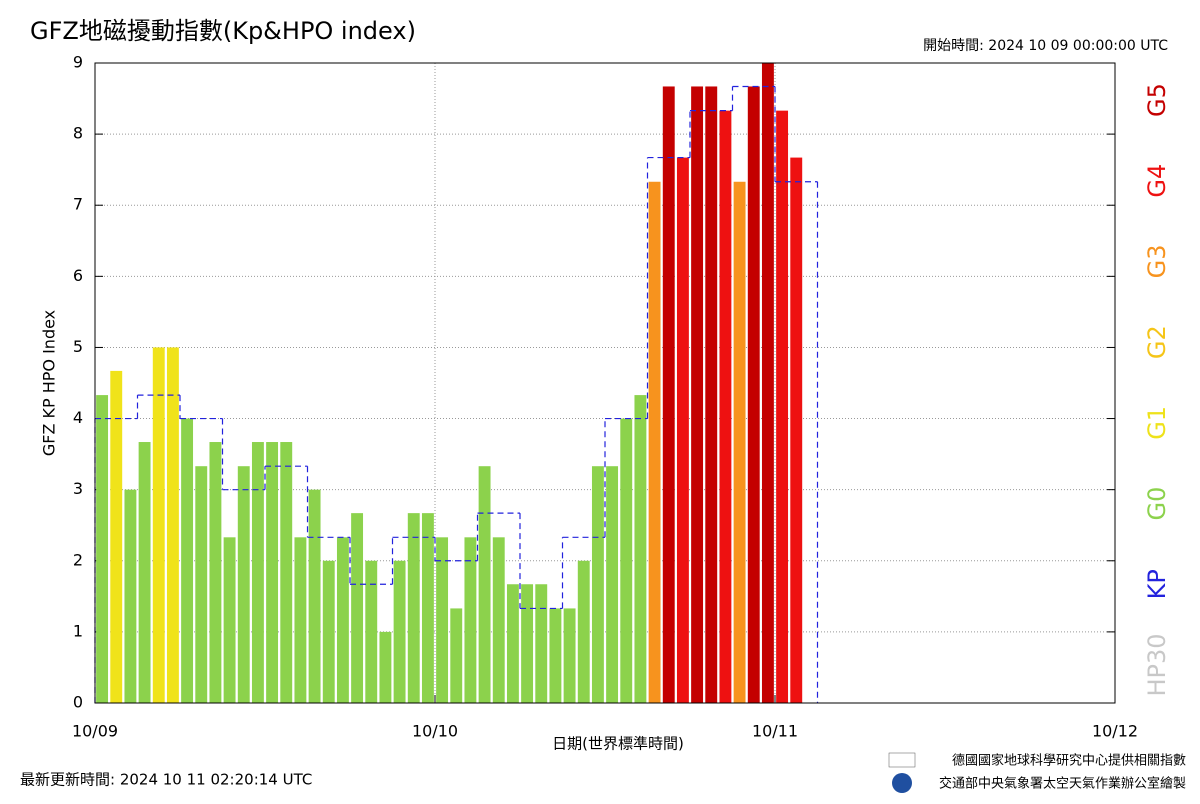 This screenshot has width=1200, height=804. What do you see at coordinates (1157, 504) in the screenshot?
I see `legend-entry: G0` at bounding box center [1157, 504].